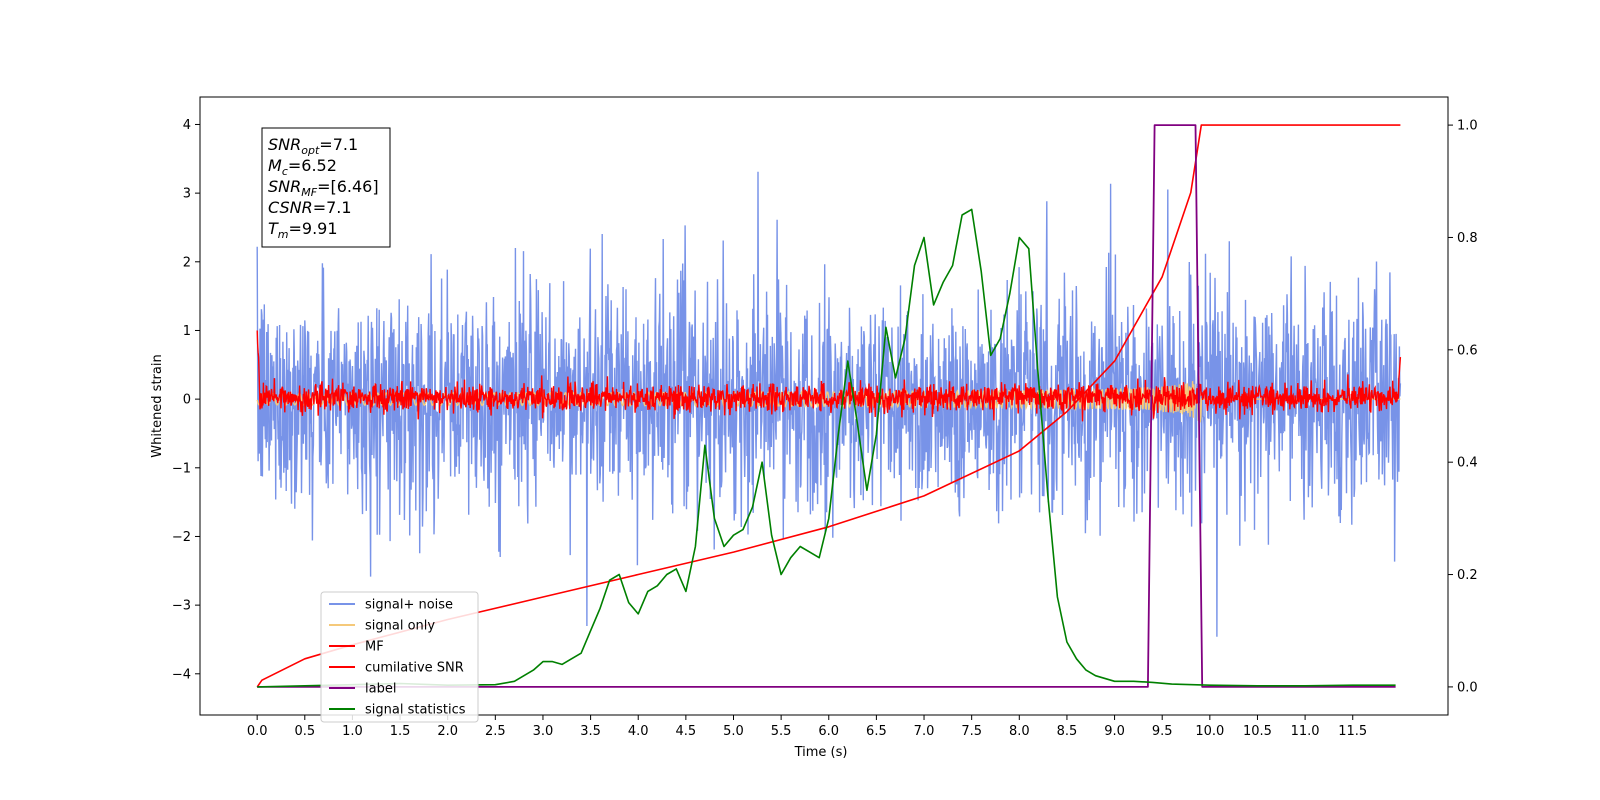 This screenshot has height=800, width=1600. I want to click on x-tick-label: 4.0, so click(638, 731).